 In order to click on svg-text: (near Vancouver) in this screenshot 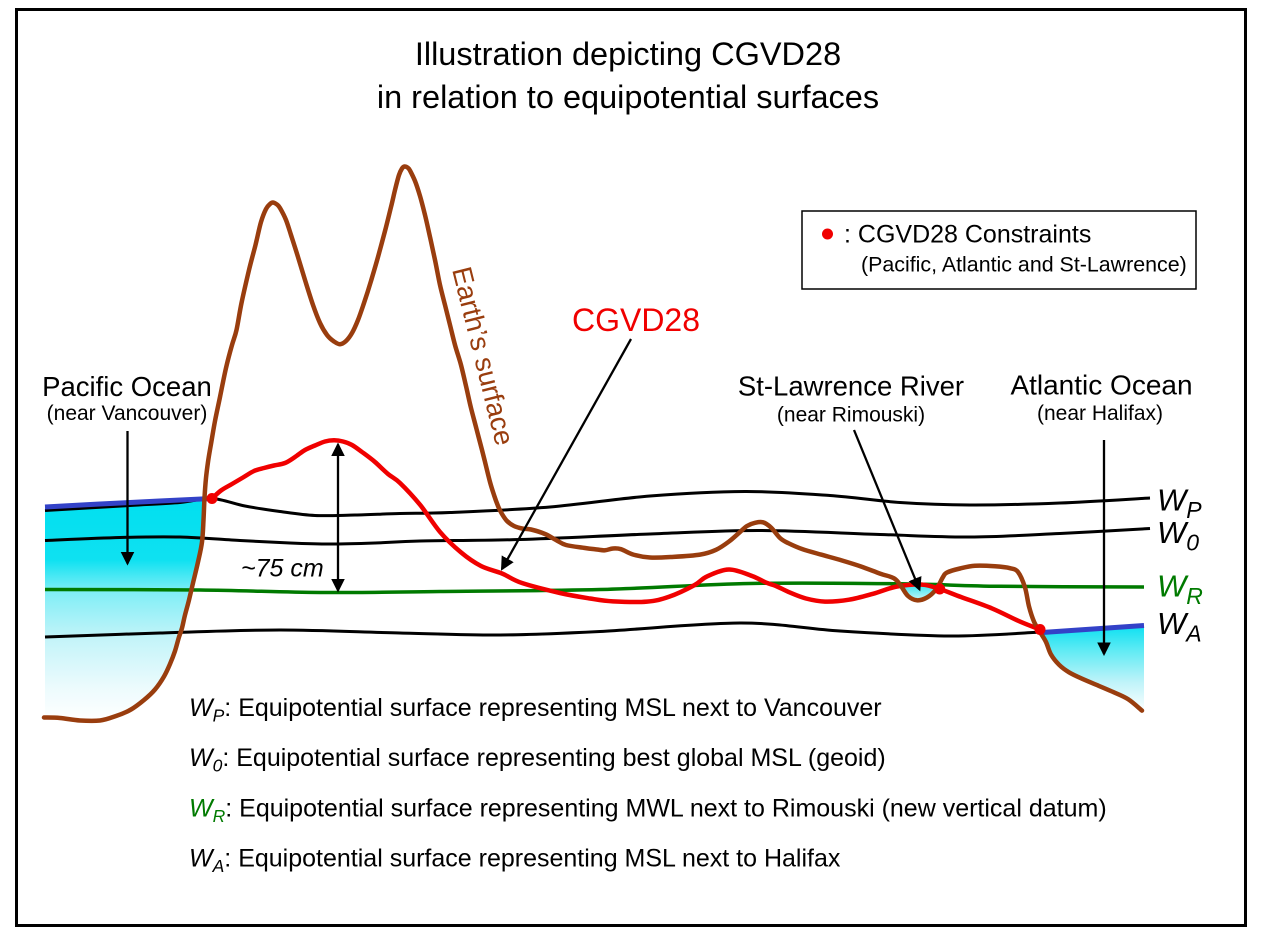, I will do `click(127, 413)`.